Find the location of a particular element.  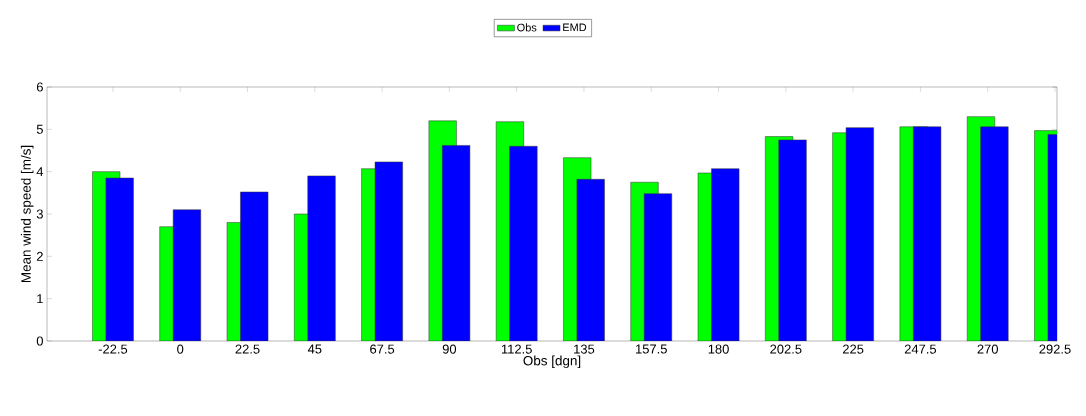

x-tick-label: 225 is located at coordinates (853, 349).